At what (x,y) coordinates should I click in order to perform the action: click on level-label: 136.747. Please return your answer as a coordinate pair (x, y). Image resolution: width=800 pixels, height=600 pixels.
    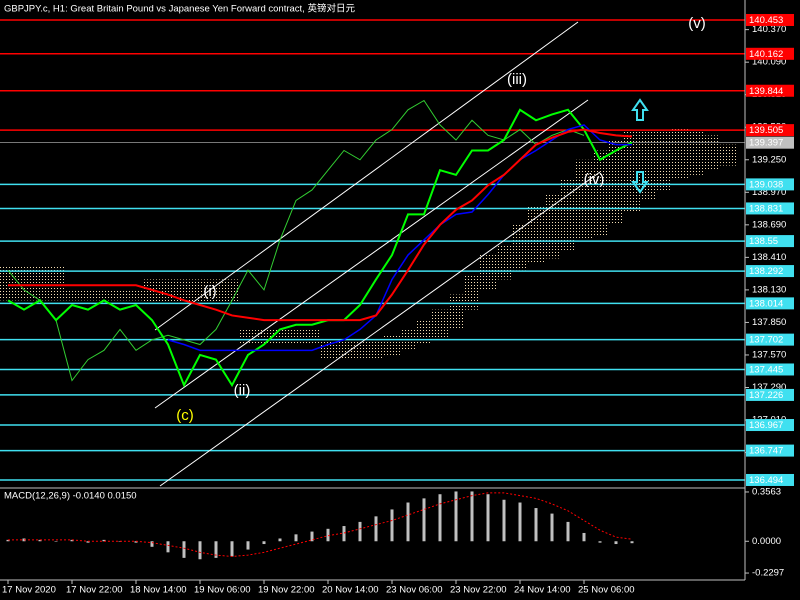
    Looking at the image, I should click on (766, 451).